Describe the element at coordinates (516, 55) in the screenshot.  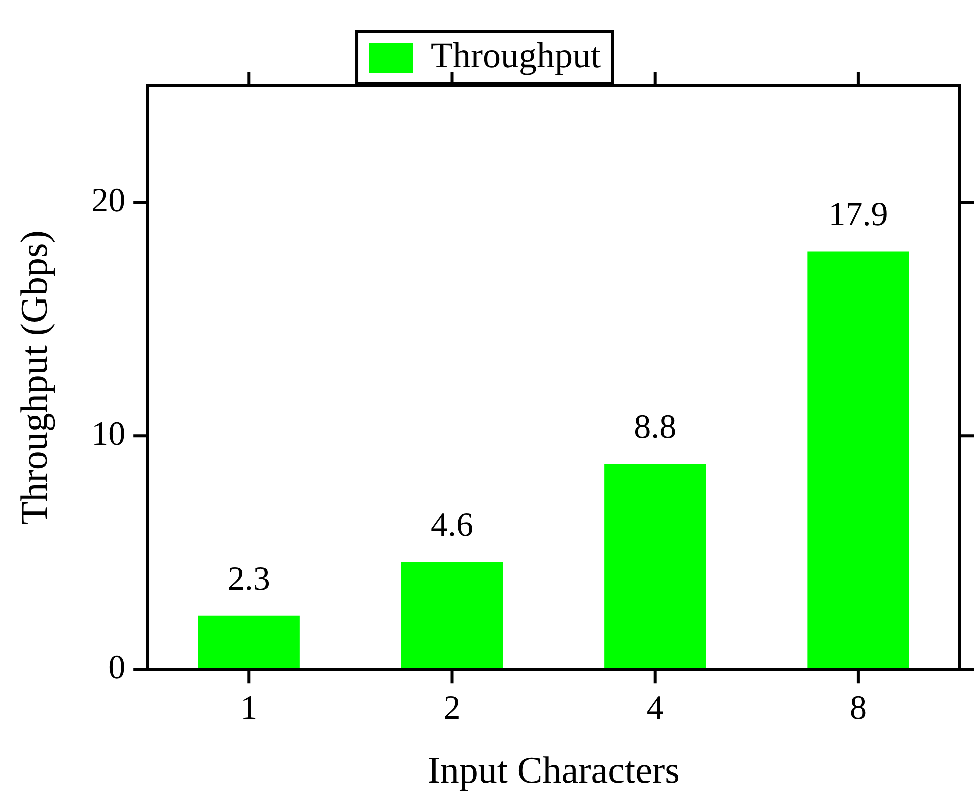
I see `legend-label: Throughput` at that location.